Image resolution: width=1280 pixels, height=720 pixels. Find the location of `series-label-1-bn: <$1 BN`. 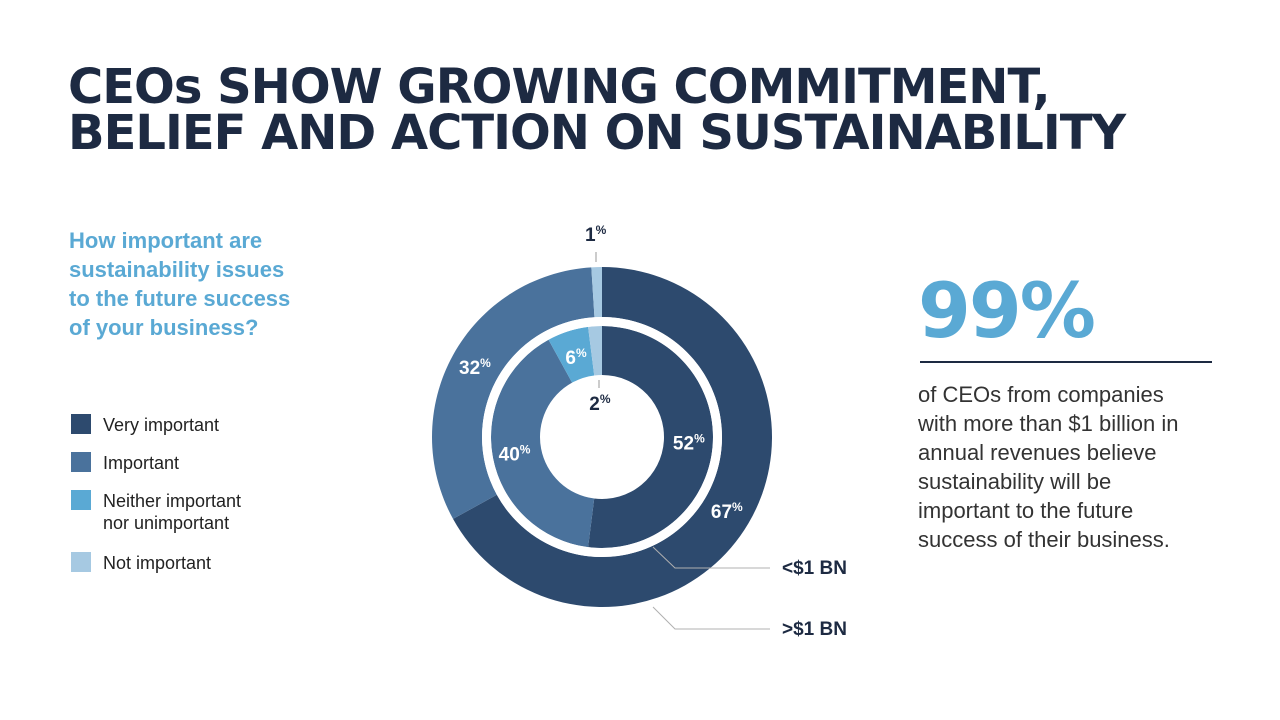

series-label-1-bn: <$1 BN is located at coordinates (814, 568).